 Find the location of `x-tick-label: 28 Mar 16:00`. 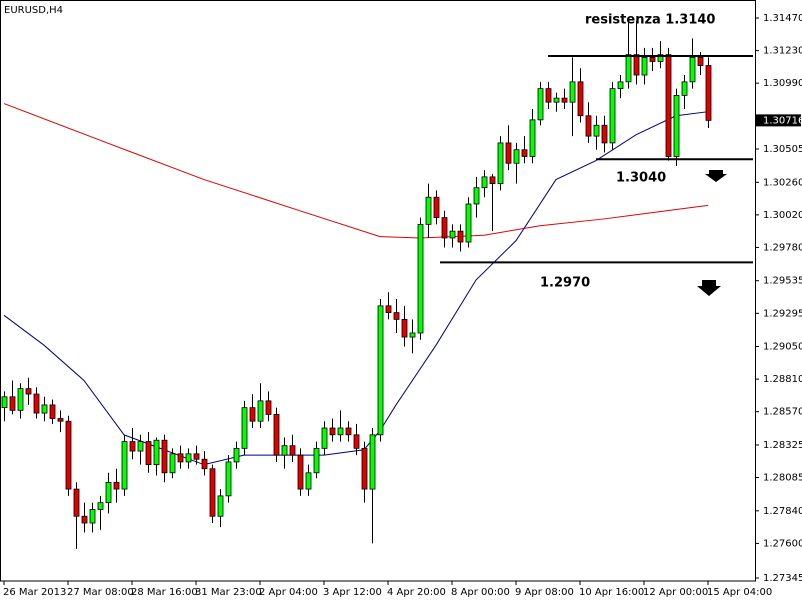

x-tick-label: 28 Mar 16:00 is located at coordinates (164, 592).